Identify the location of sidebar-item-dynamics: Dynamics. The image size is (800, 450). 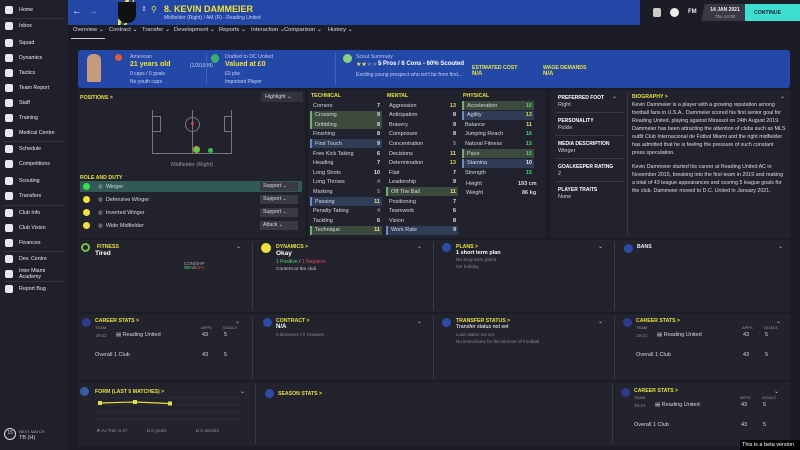
(34, 58).